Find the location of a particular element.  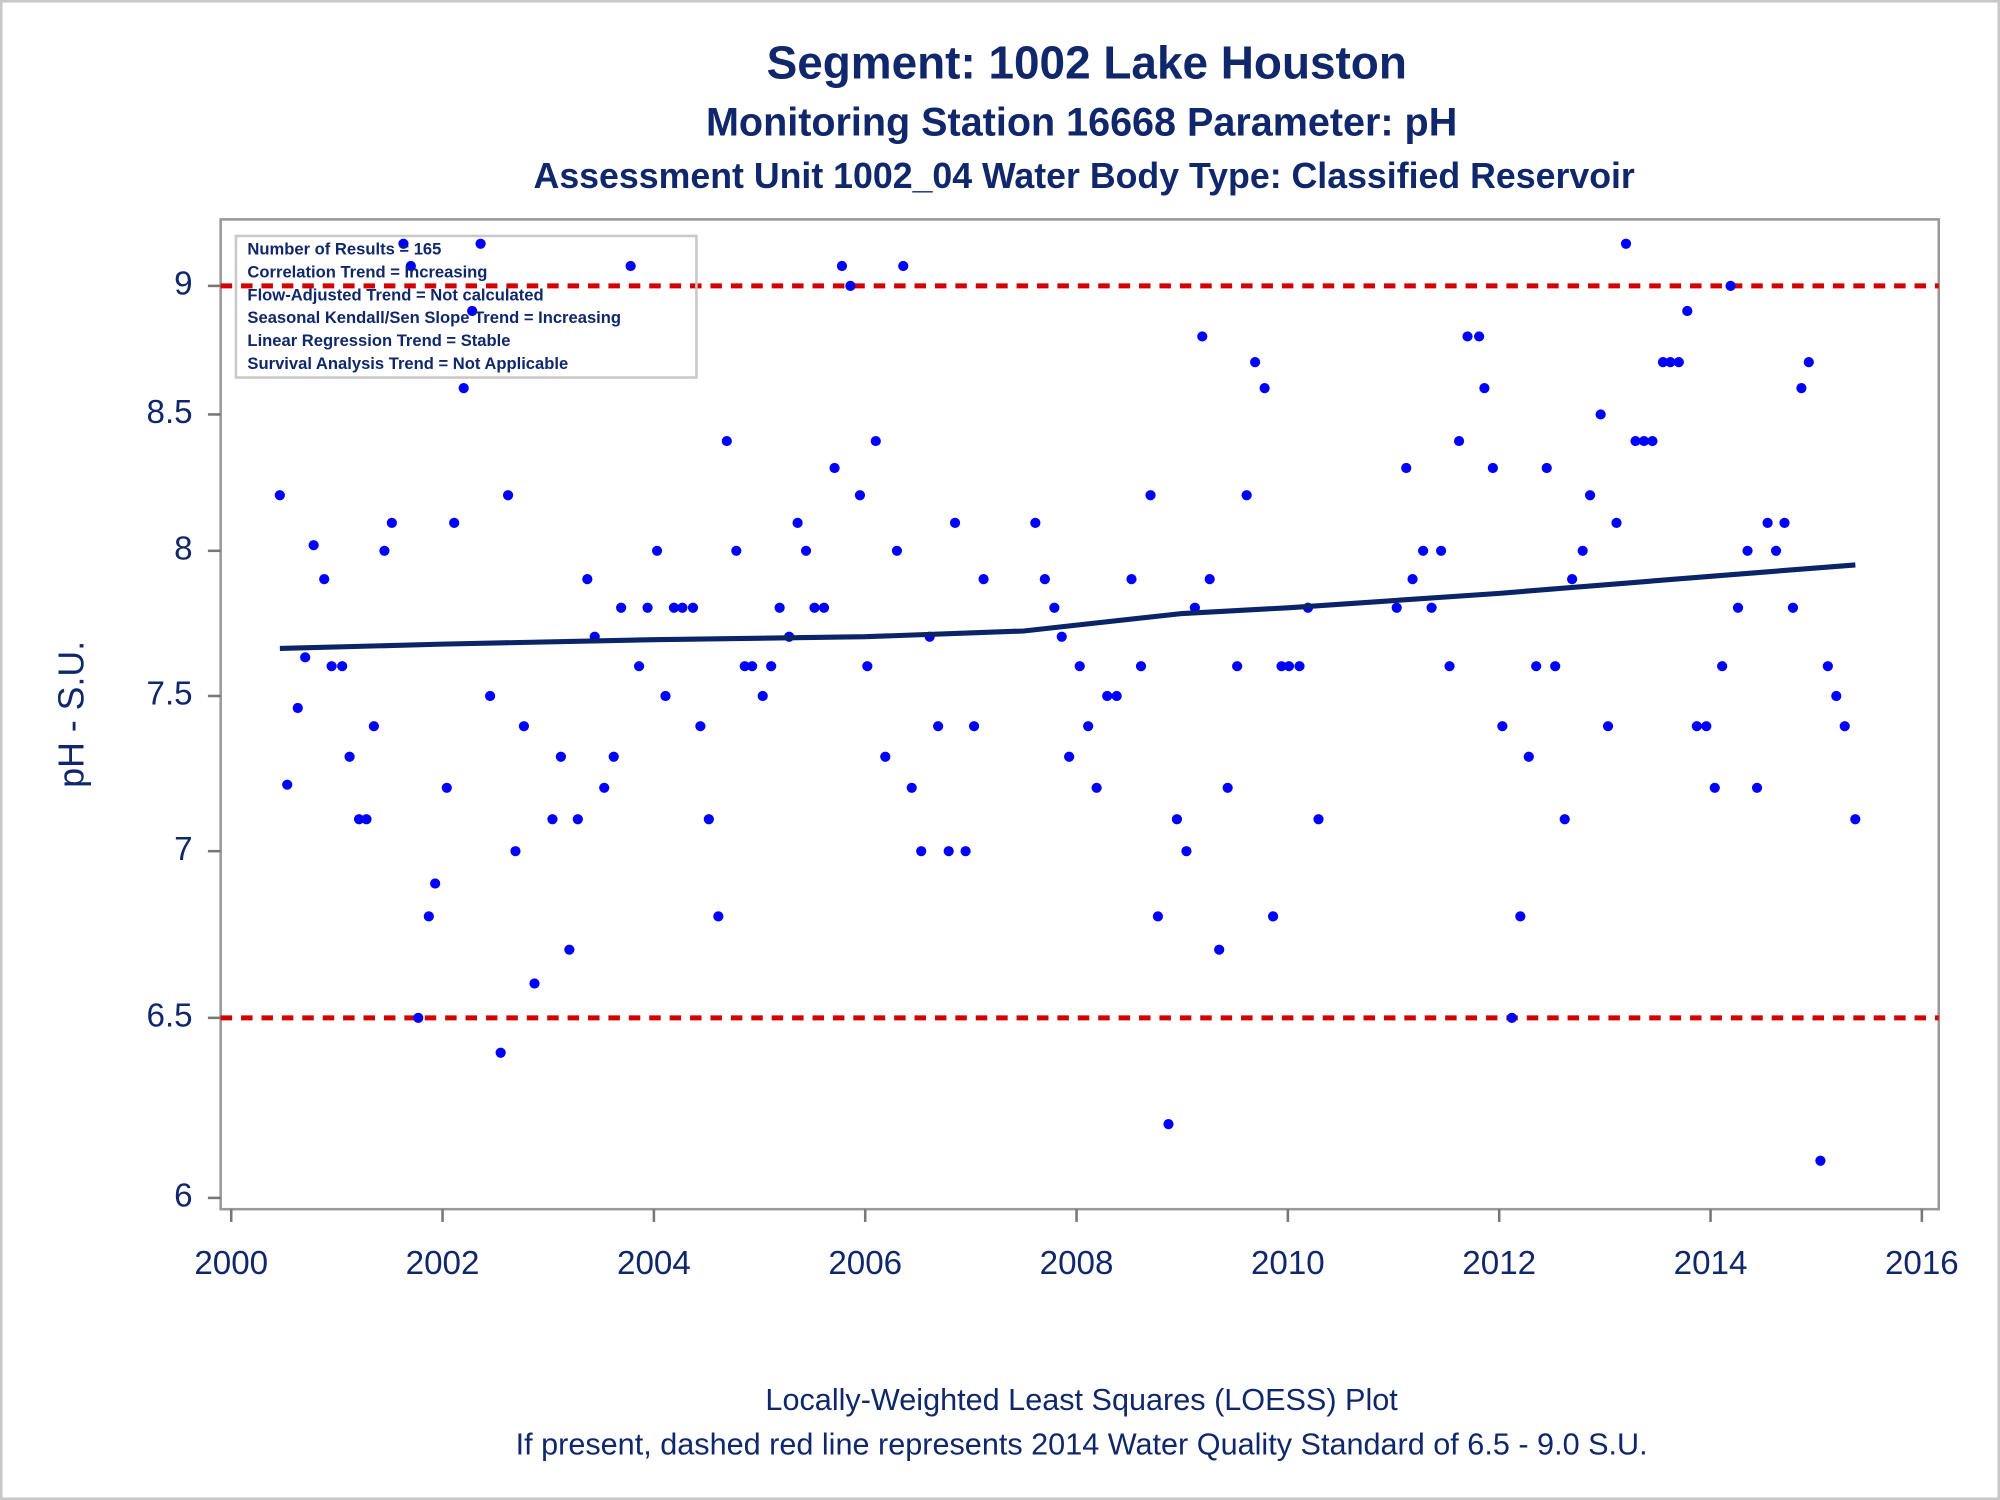

y-tick-label: 8.5 is located at coordinates (170, 412).